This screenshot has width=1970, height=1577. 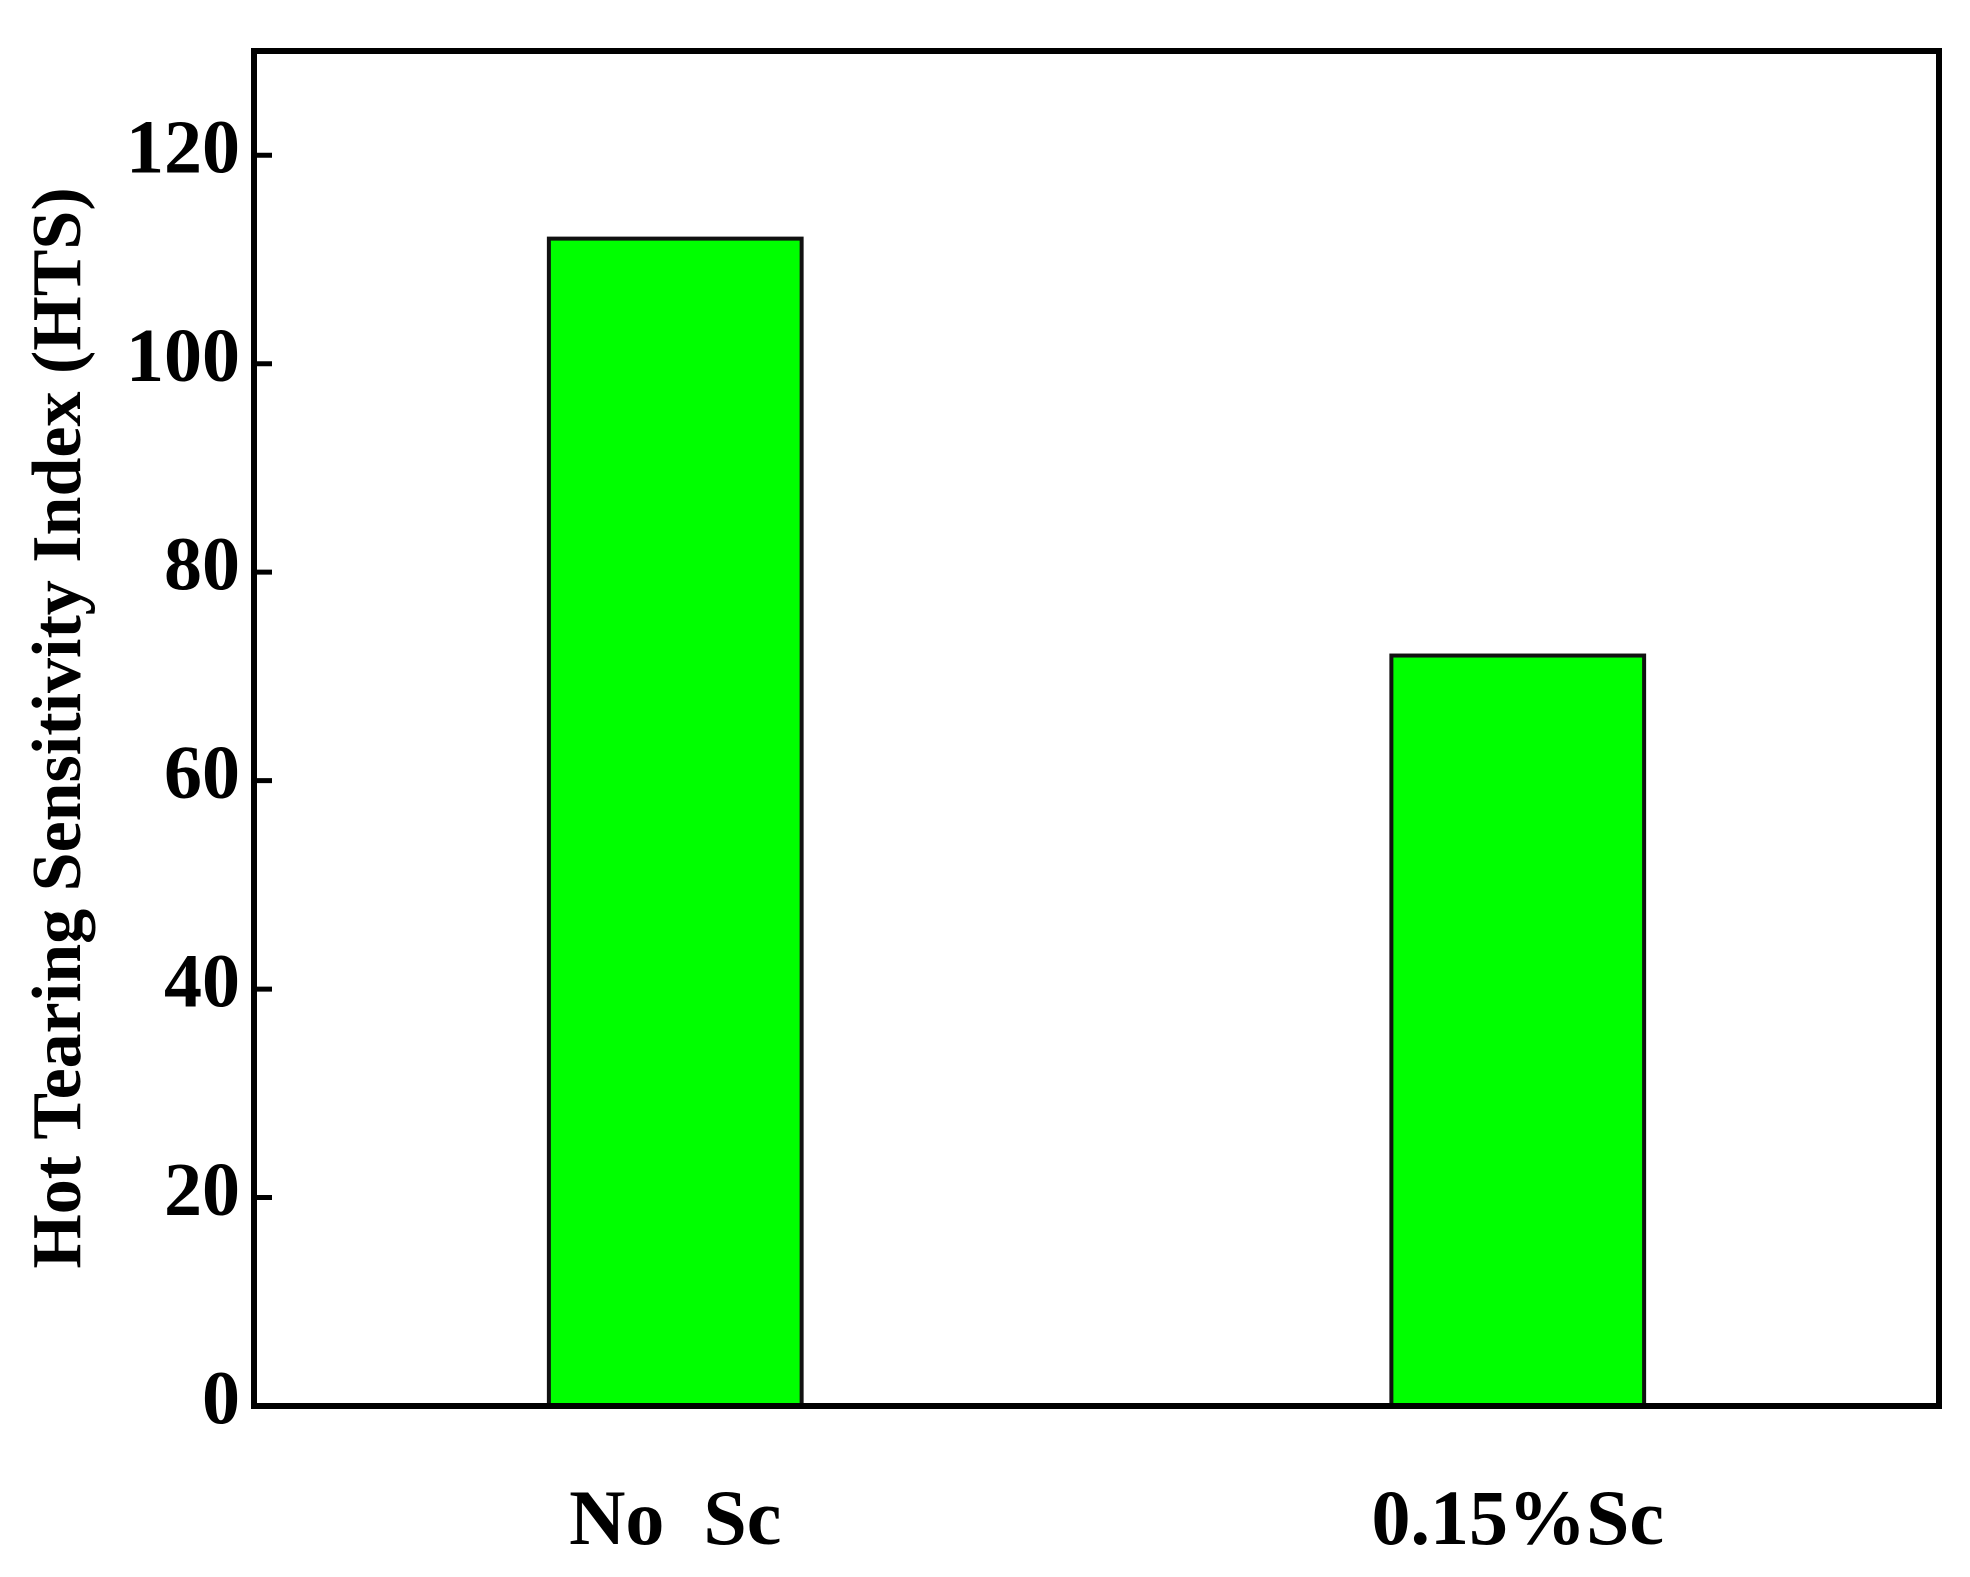 I want to click on x-tick-label: 0.15%Sc, so click(x=1518, y=1517).